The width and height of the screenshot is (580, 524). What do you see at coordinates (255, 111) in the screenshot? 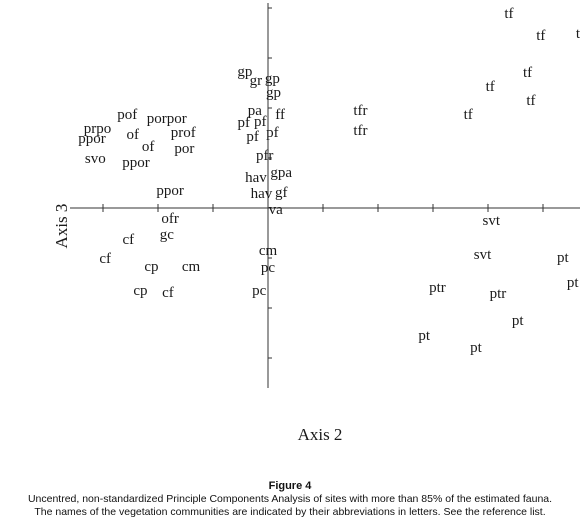
I see `point-label-13: pa` at bounding box center [255, 111].